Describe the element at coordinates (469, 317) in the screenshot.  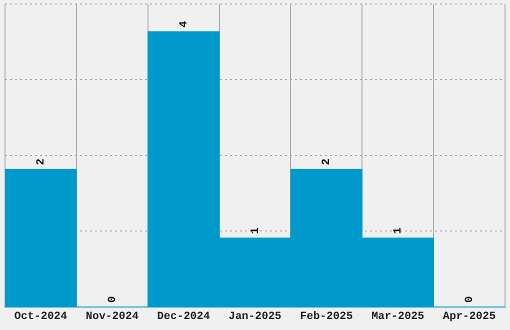
I see `x-tick-label: Apr-2025` at that location.